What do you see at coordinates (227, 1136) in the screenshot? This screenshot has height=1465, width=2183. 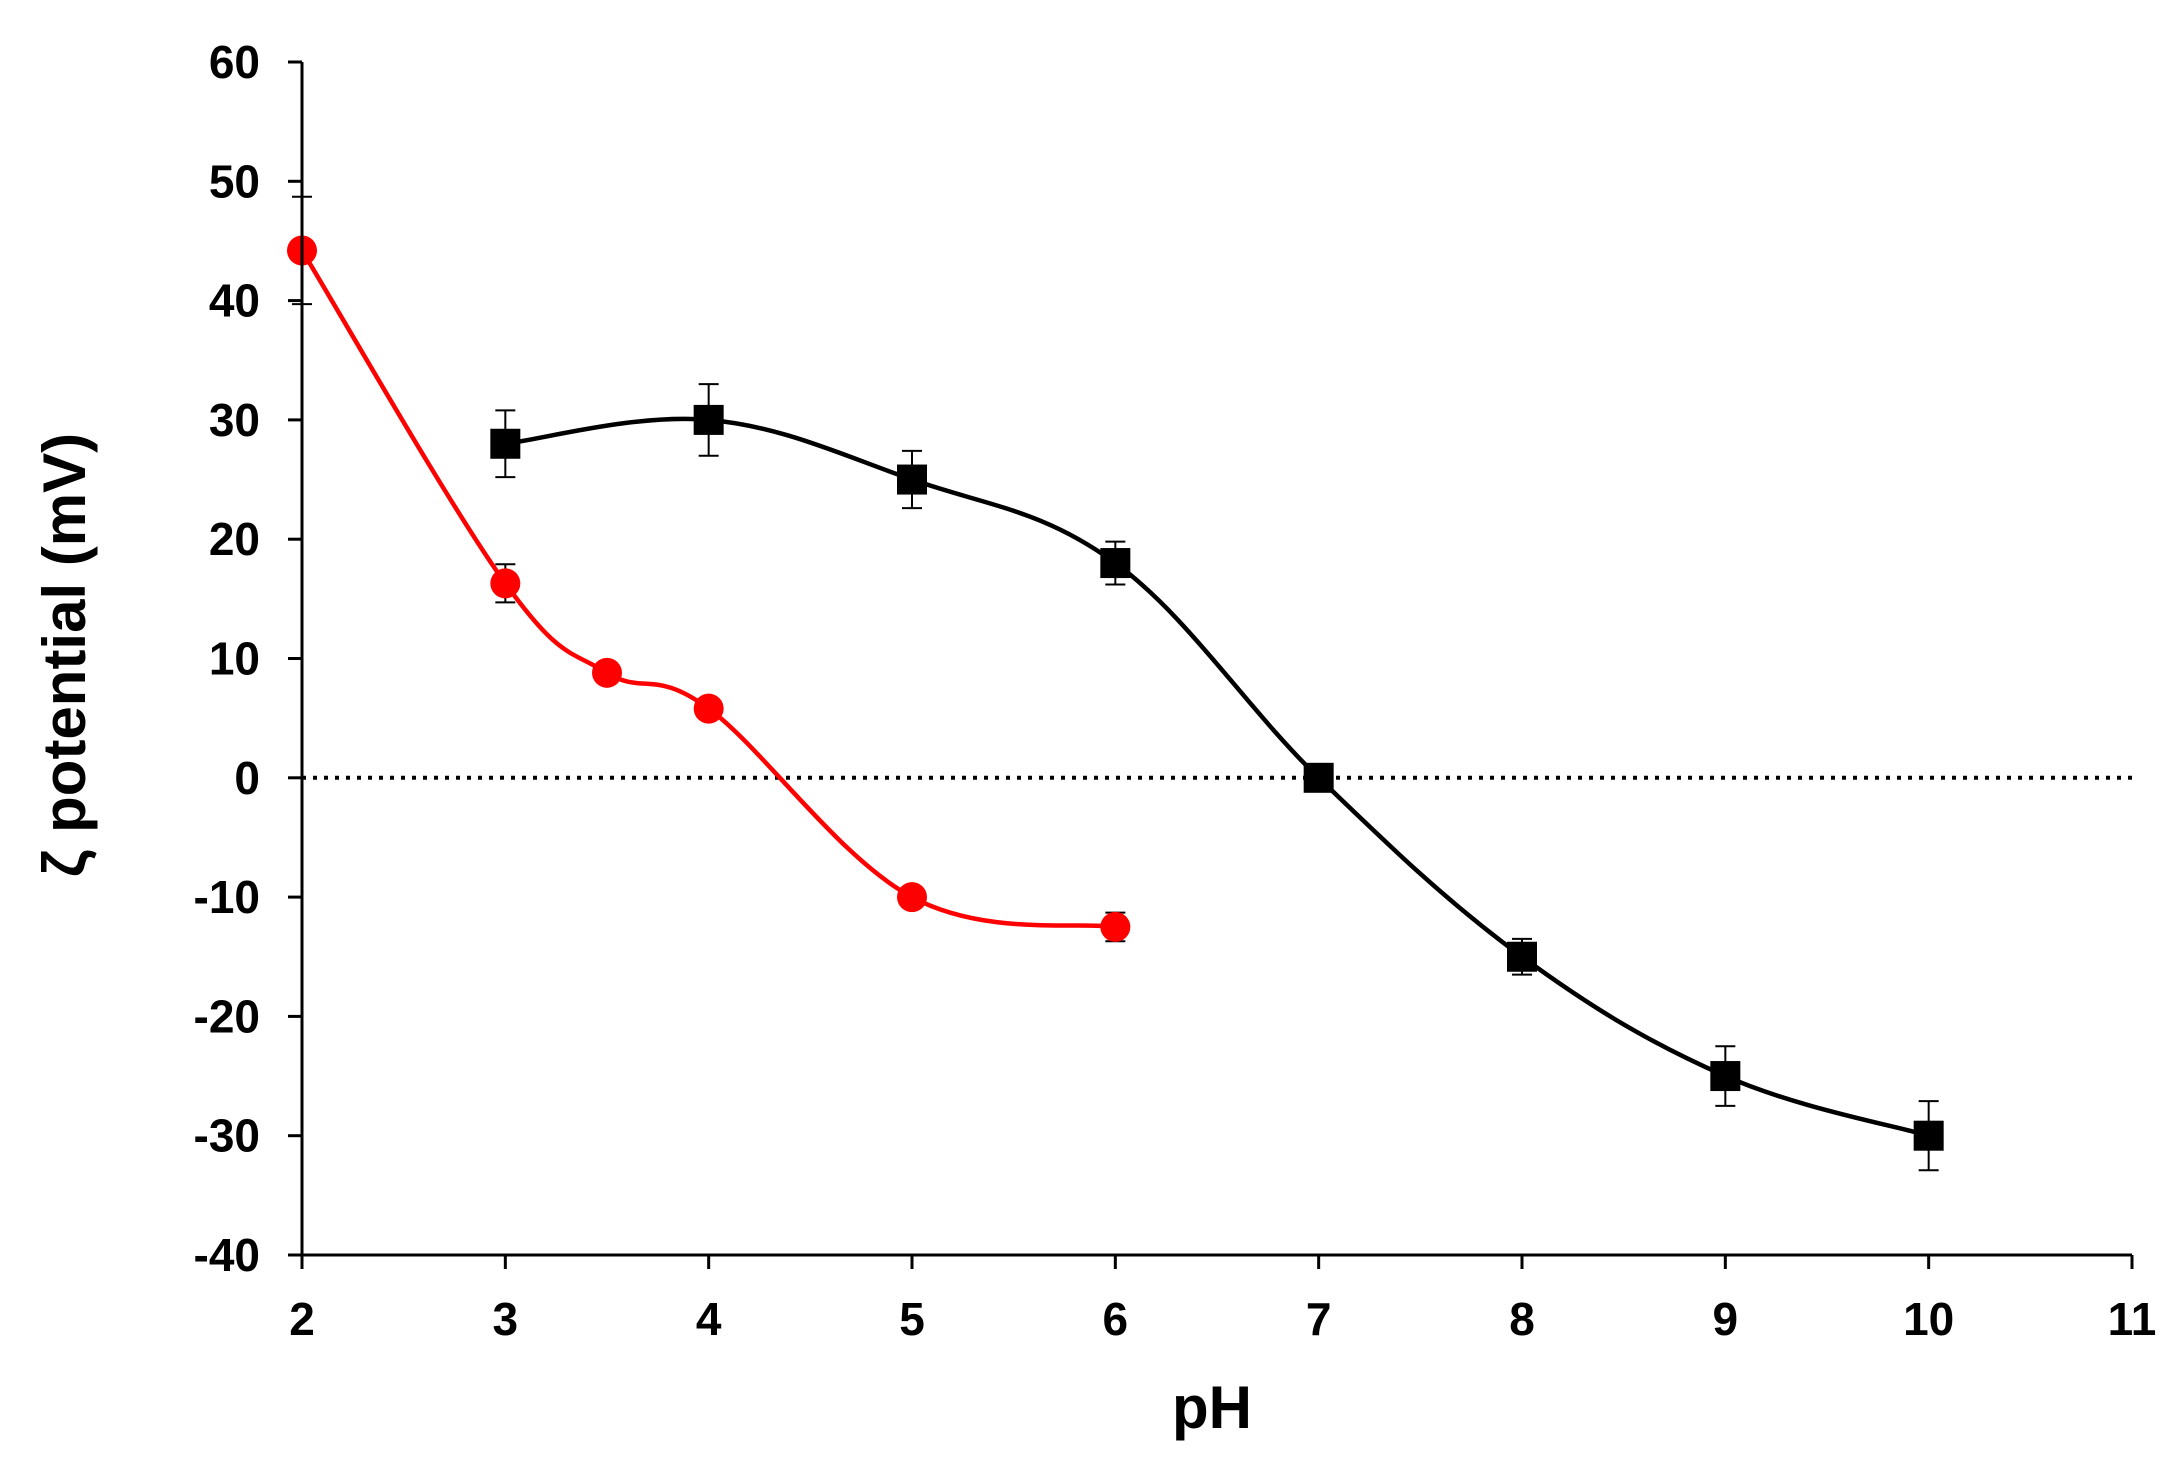 I see `y-tick-label: -30` at bounding box center [227, 1136].